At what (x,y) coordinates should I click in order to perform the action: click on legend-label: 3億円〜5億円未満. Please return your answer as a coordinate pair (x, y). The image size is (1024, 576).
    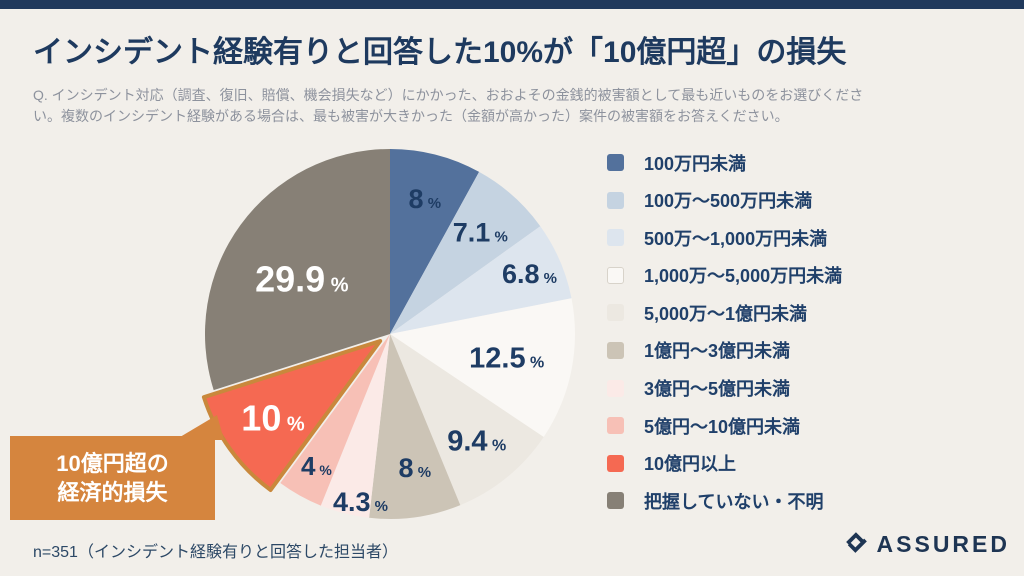
    Looking at the image, I should click on (717, 389).